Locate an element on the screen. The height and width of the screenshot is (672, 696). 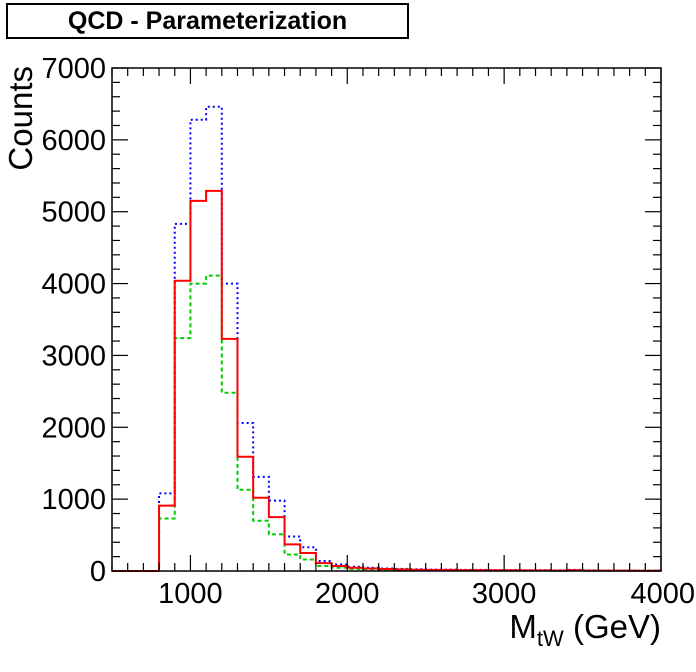
x-tick-label: 1000 is located at coordinates (190, 594).